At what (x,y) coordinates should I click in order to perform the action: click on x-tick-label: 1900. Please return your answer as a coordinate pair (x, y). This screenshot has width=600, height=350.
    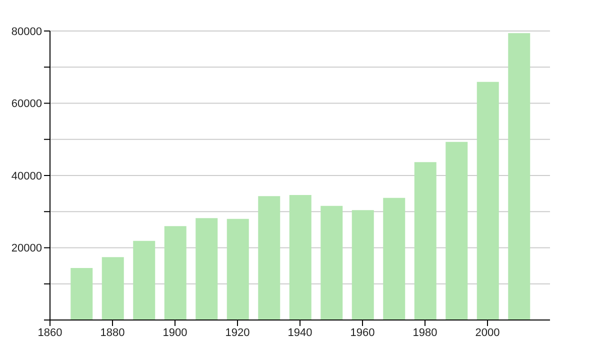
    Looking at the image, I should click on (175, 332).